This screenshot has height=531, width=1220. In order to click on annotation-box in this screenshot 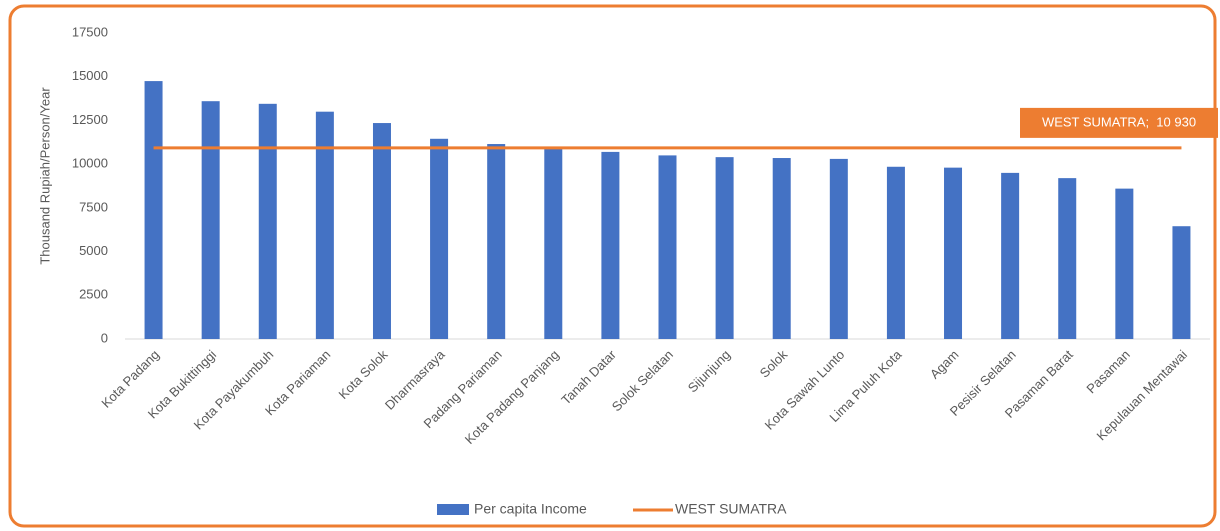, I will do `click(1119, 122)`.